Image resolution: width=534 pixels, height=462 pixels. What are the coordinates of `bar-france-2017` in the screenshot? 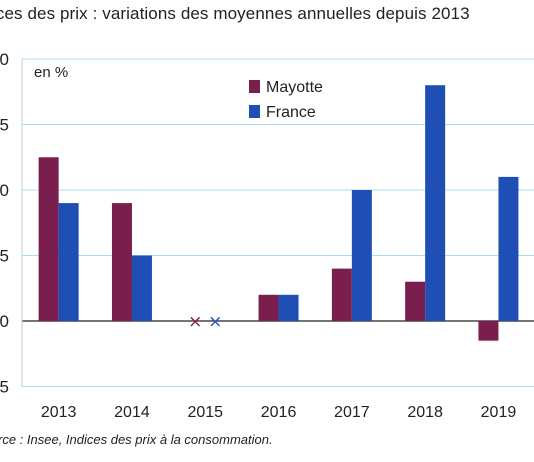 It's located at (361, 255).